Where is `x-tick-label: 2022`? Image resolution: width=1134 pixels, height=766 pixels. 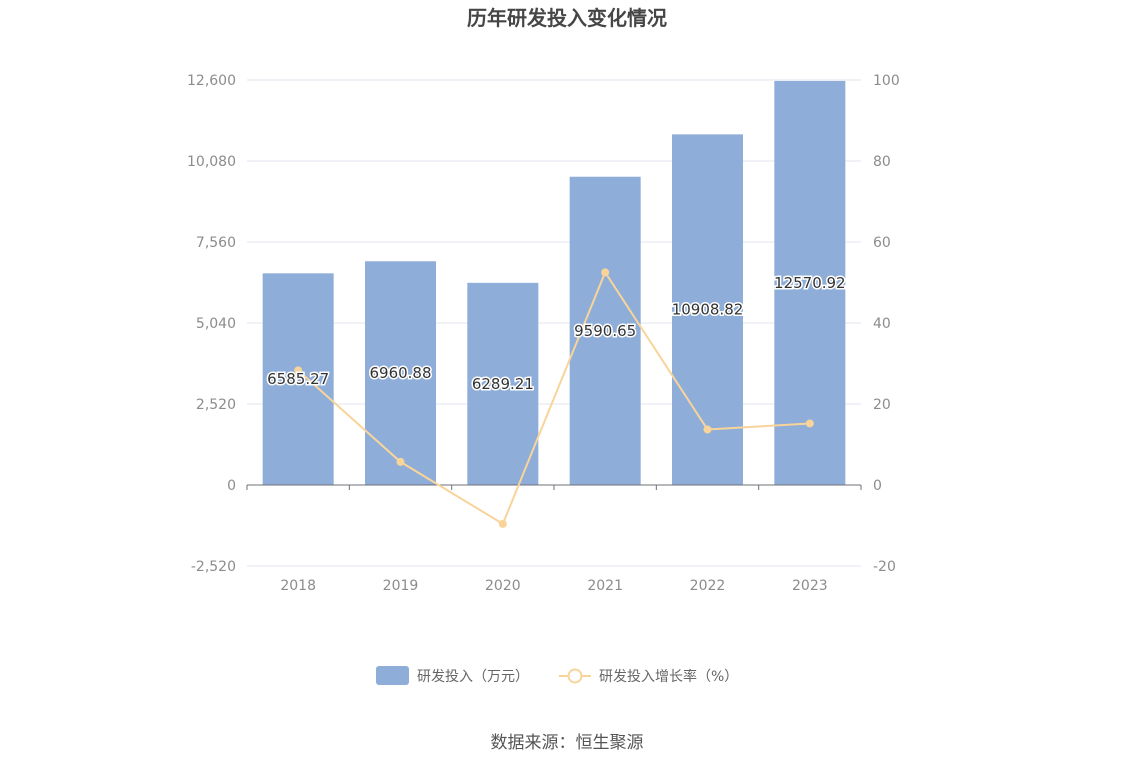 x-tick-label: 2022 is located at coordinates (708, 586).